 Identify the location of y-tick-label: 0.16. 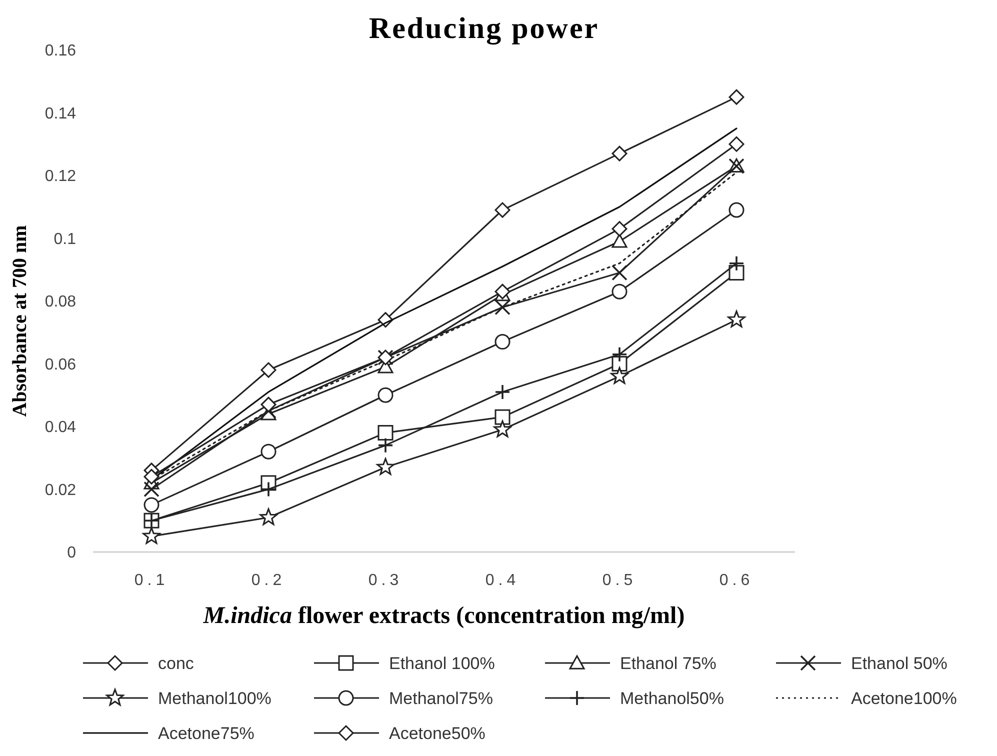
(60, 51).